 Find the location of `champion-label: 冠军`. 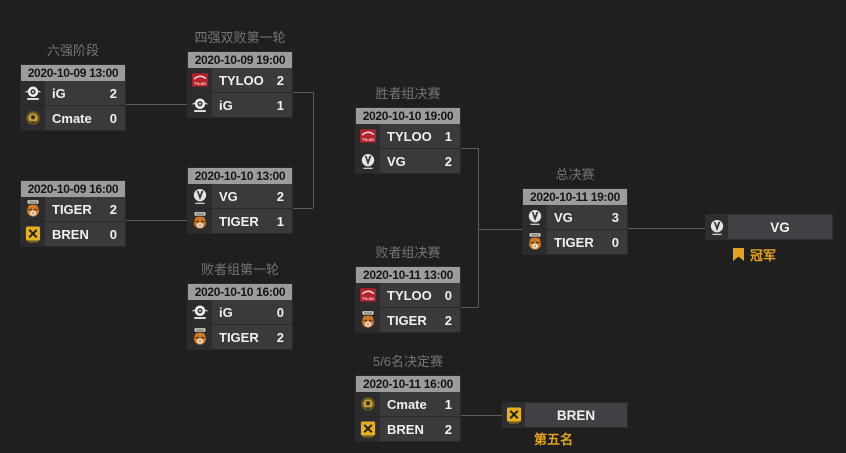

champion-label: 冠军 is located at coordinates (754, 254).